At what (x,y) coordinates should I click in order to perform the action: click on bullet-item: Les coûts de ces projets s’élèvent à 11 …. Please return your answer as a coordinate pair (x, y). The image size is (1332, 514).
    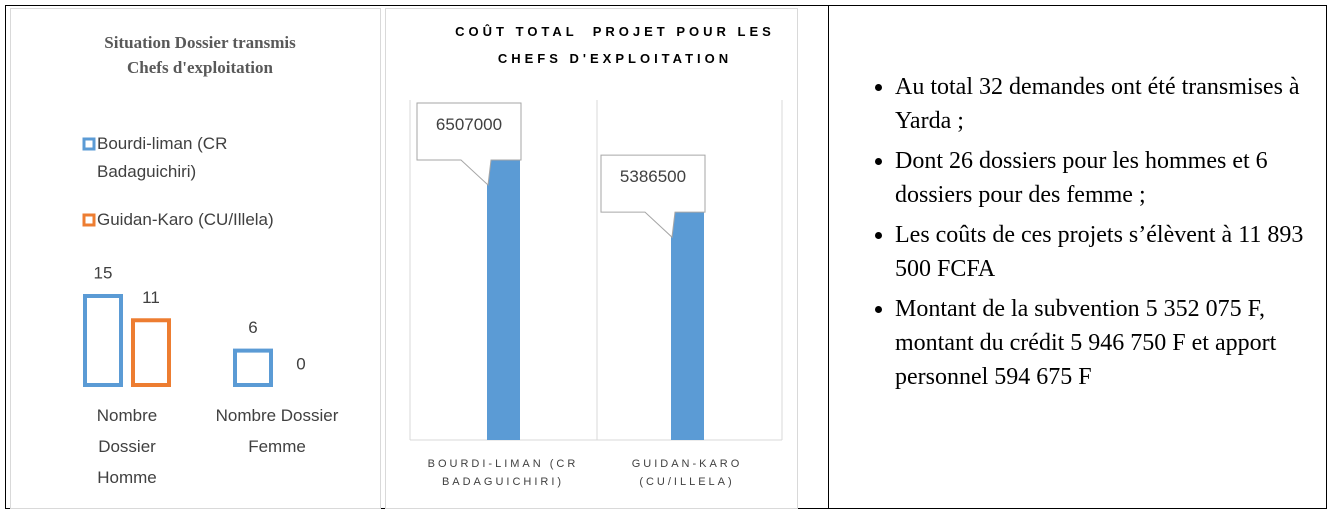
    Looking at the image, I should click on (1105, 252).